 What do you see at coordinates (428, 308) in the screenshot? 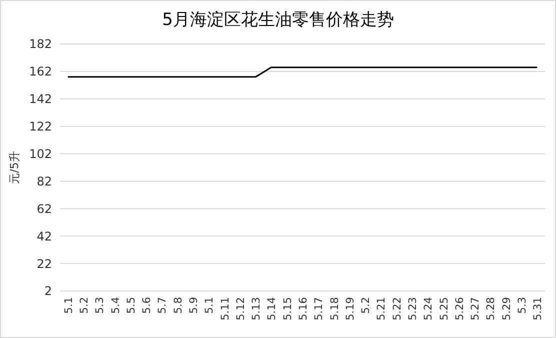
I see `x-tick-label: 5.24` at bounding box center [428, 308].